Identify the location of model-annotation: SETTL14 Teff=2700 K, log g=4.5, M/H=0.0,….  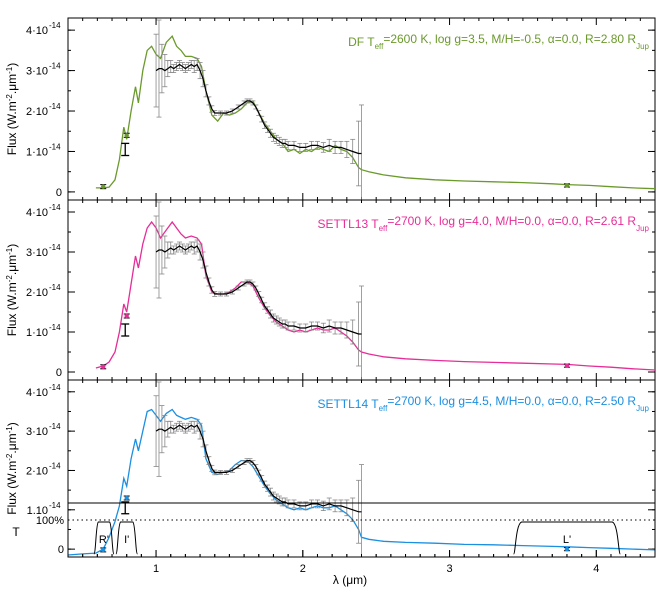
(483, 403).